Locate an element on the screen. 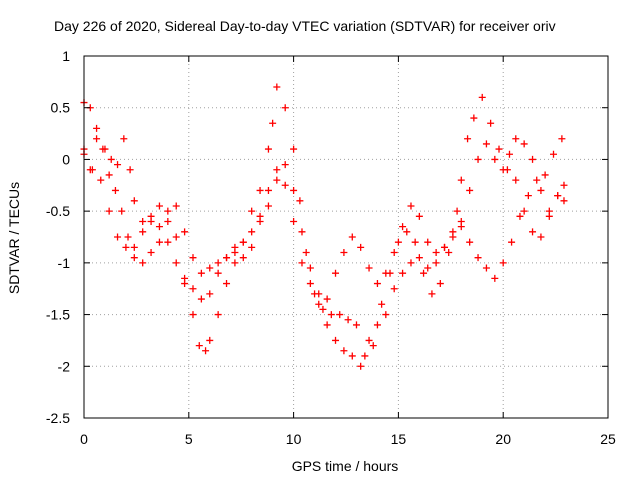 The height and width of the screenshot is (480, 640). x-tick-label: 20 is located at coordinates (503, 439).